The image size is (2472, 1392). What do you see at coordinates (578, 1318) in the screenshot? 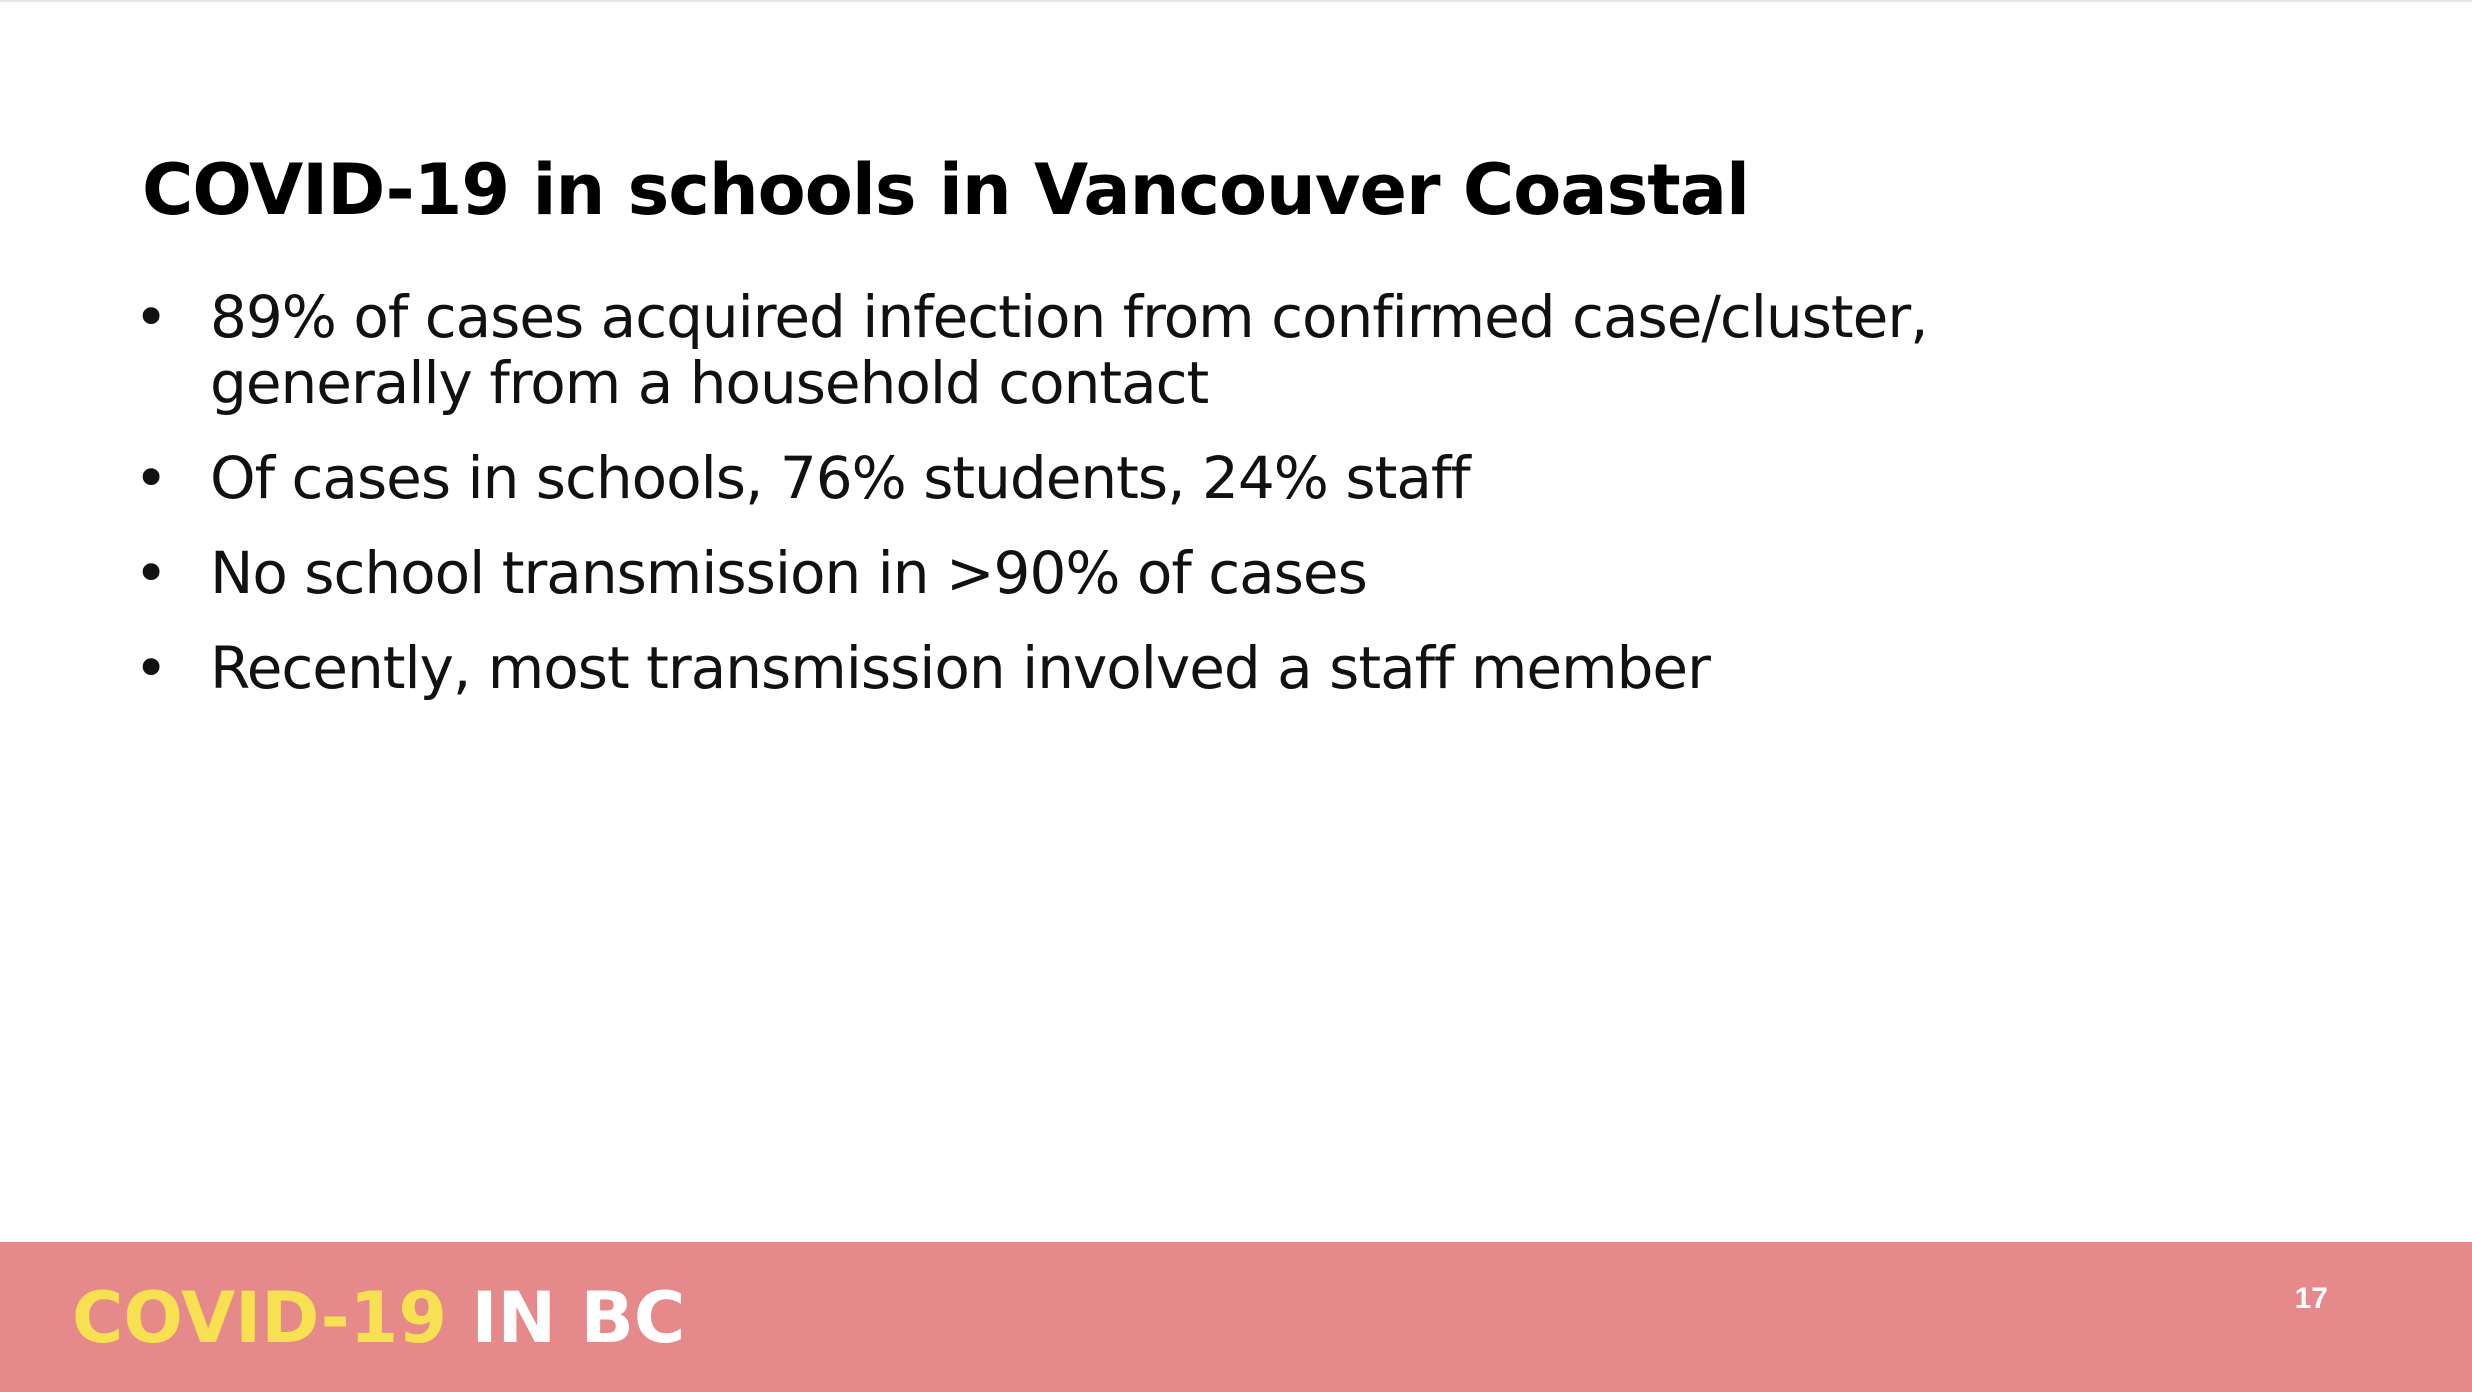
I see `brand-in-bc-text: IN BC` at bounding box center [578, 1318].